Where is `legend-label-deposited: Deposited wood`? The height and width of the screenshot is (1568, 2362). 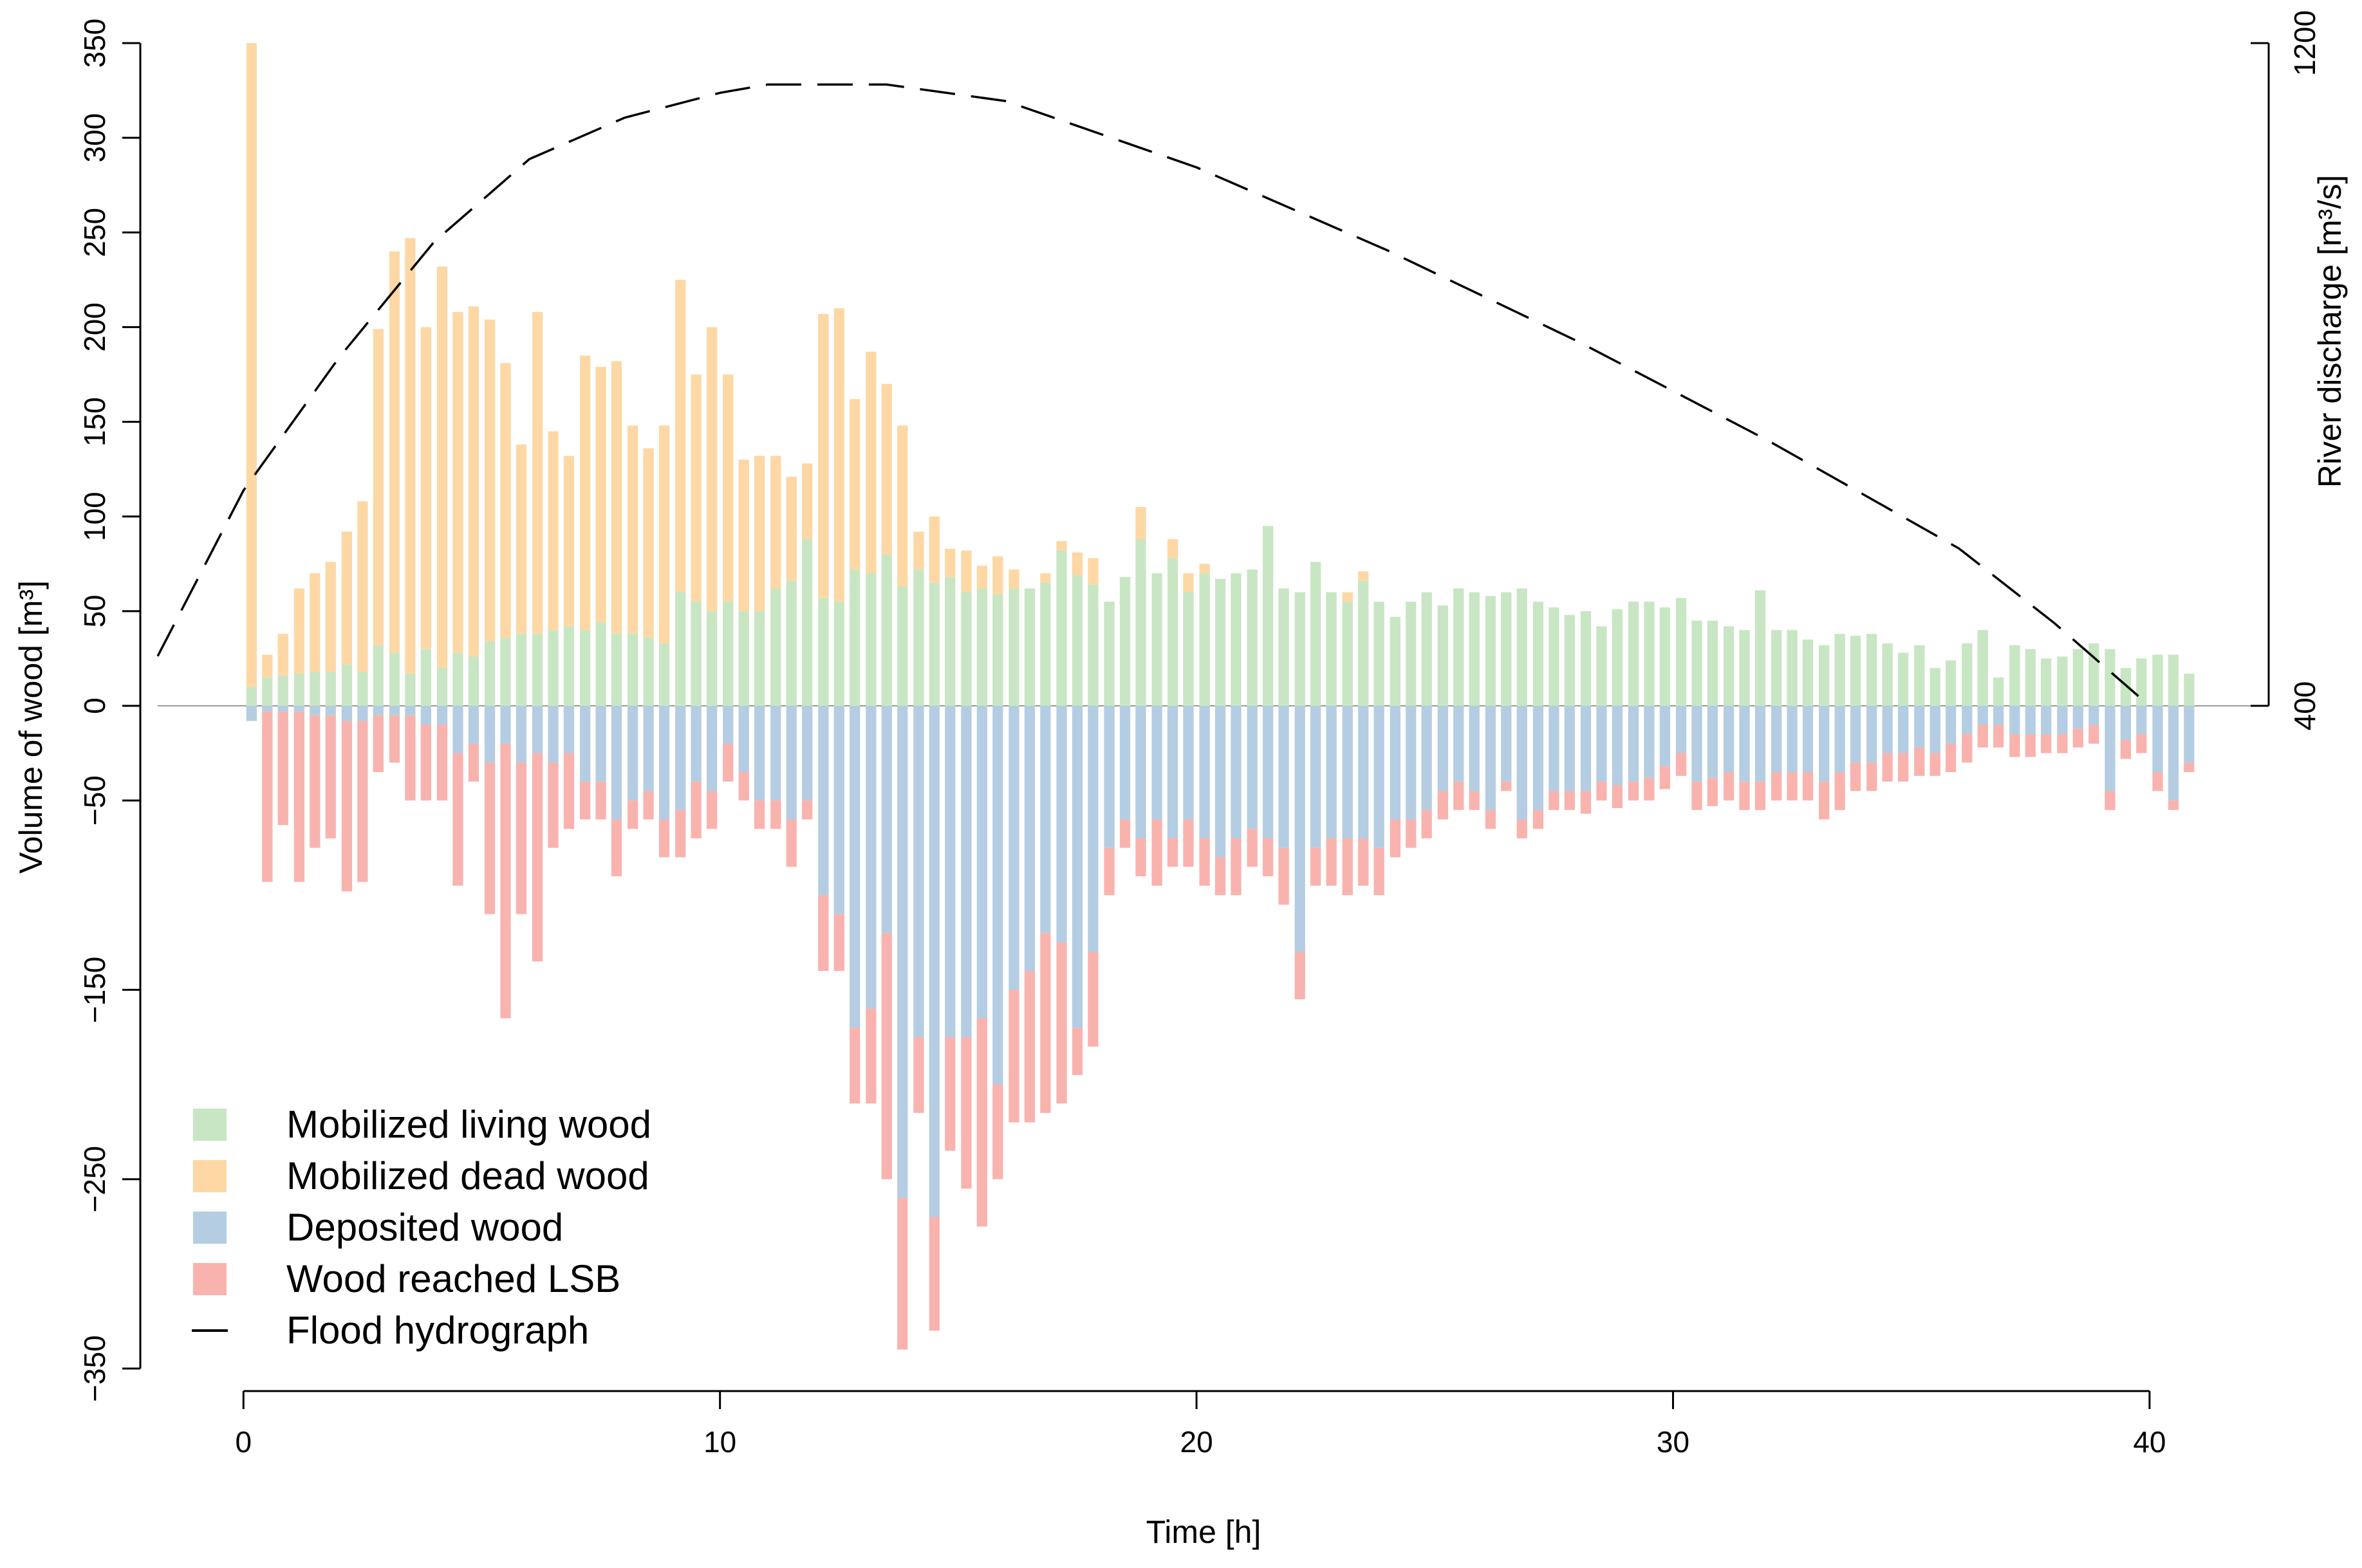
legend-label-deposited: Deposited wood is located at coordinates (424, 1228).